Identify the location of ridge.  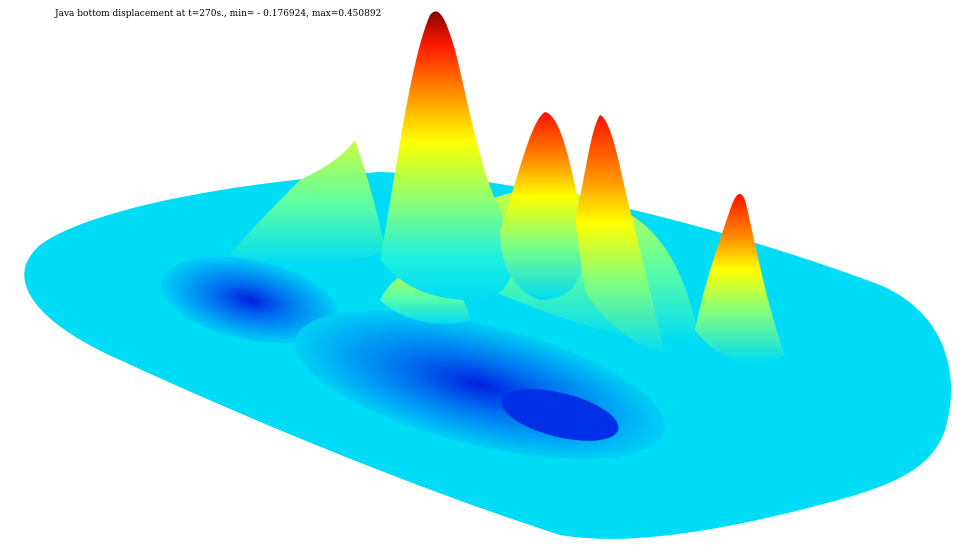
(307, 202).